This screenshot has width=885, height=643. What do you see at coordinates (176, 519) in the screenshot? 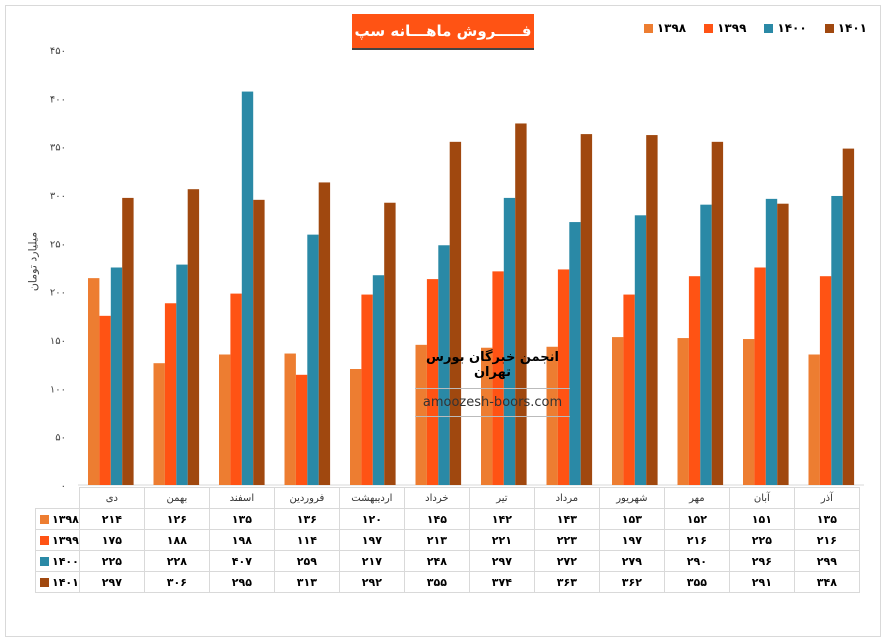
I see `table-cell: ۱۲۶` at bounding box center [176, 519].